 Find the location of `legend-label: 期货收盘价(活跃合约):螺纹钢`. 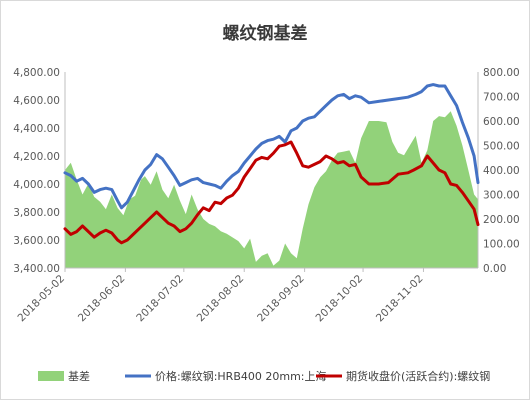

legend-label: 期货收盘价(活跃合约):螺纹钢 is located at coordinates (418, 376).